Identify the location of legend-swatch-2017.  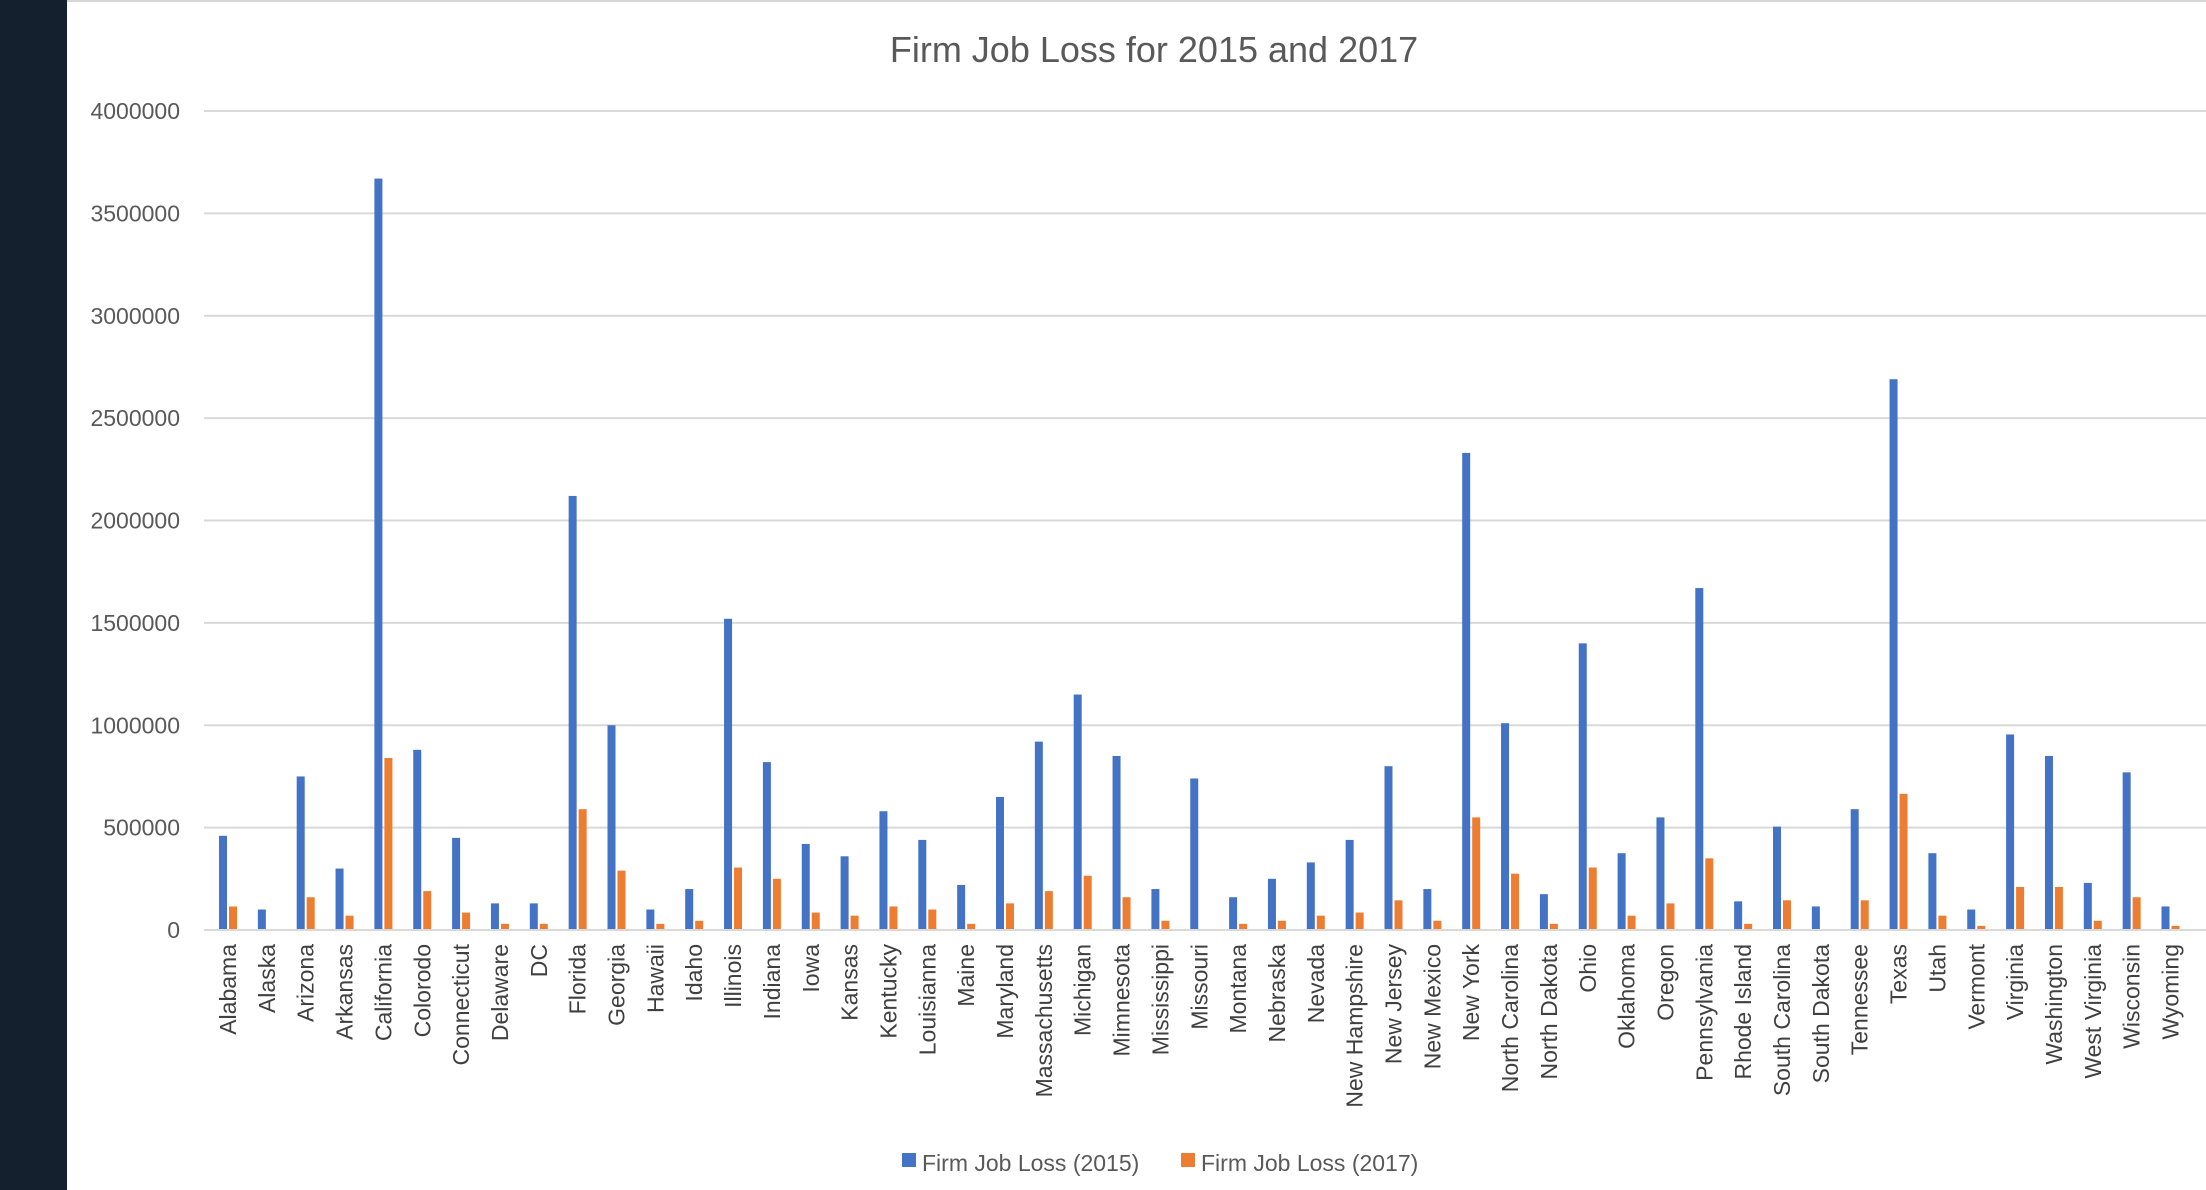
(1188, 1160).